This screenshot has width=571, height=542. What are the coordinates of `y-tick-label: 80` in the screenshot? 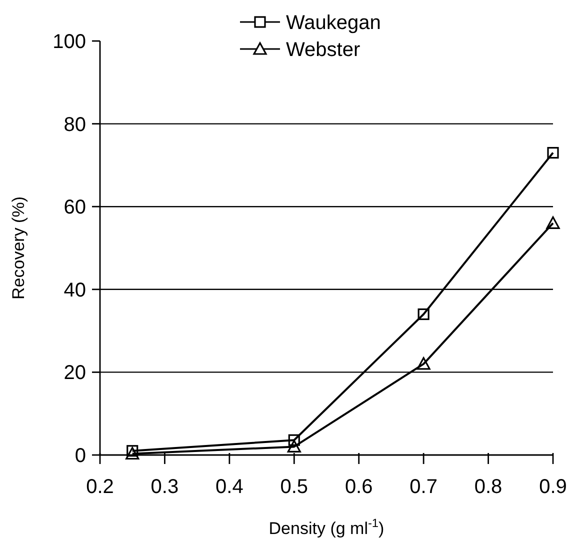 It's located at (75, 125).